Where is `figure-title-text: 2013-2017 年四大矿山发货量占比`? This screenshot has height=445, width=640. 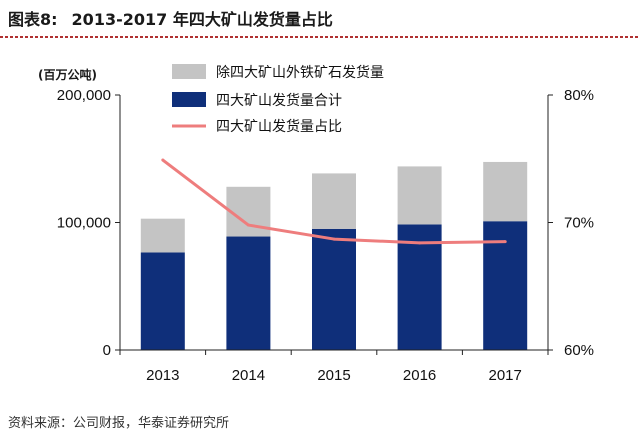
figure-title-text: 2013-2017 年四大矿山发货量占比 is located at coordinates (202, 19).